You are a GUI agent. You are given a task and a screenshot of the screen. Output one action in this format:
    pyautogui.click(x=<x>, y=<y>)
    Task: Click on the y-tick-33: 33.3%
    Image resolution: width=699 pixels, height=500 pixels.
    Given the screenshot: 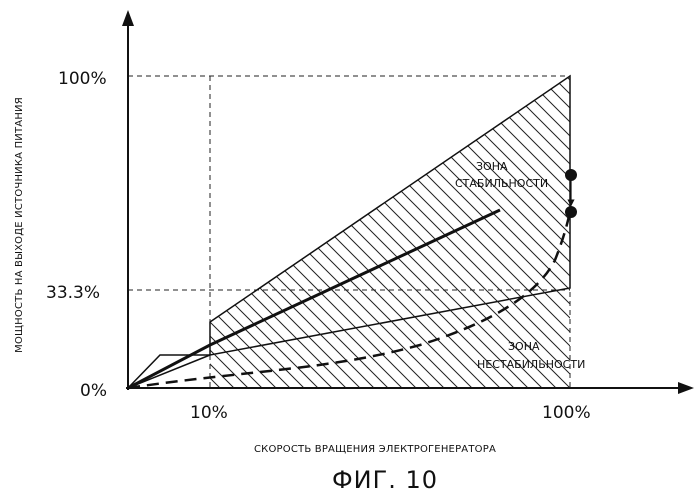 What is the action you would take?
    pyautogui.click(x=73, y=293)
    